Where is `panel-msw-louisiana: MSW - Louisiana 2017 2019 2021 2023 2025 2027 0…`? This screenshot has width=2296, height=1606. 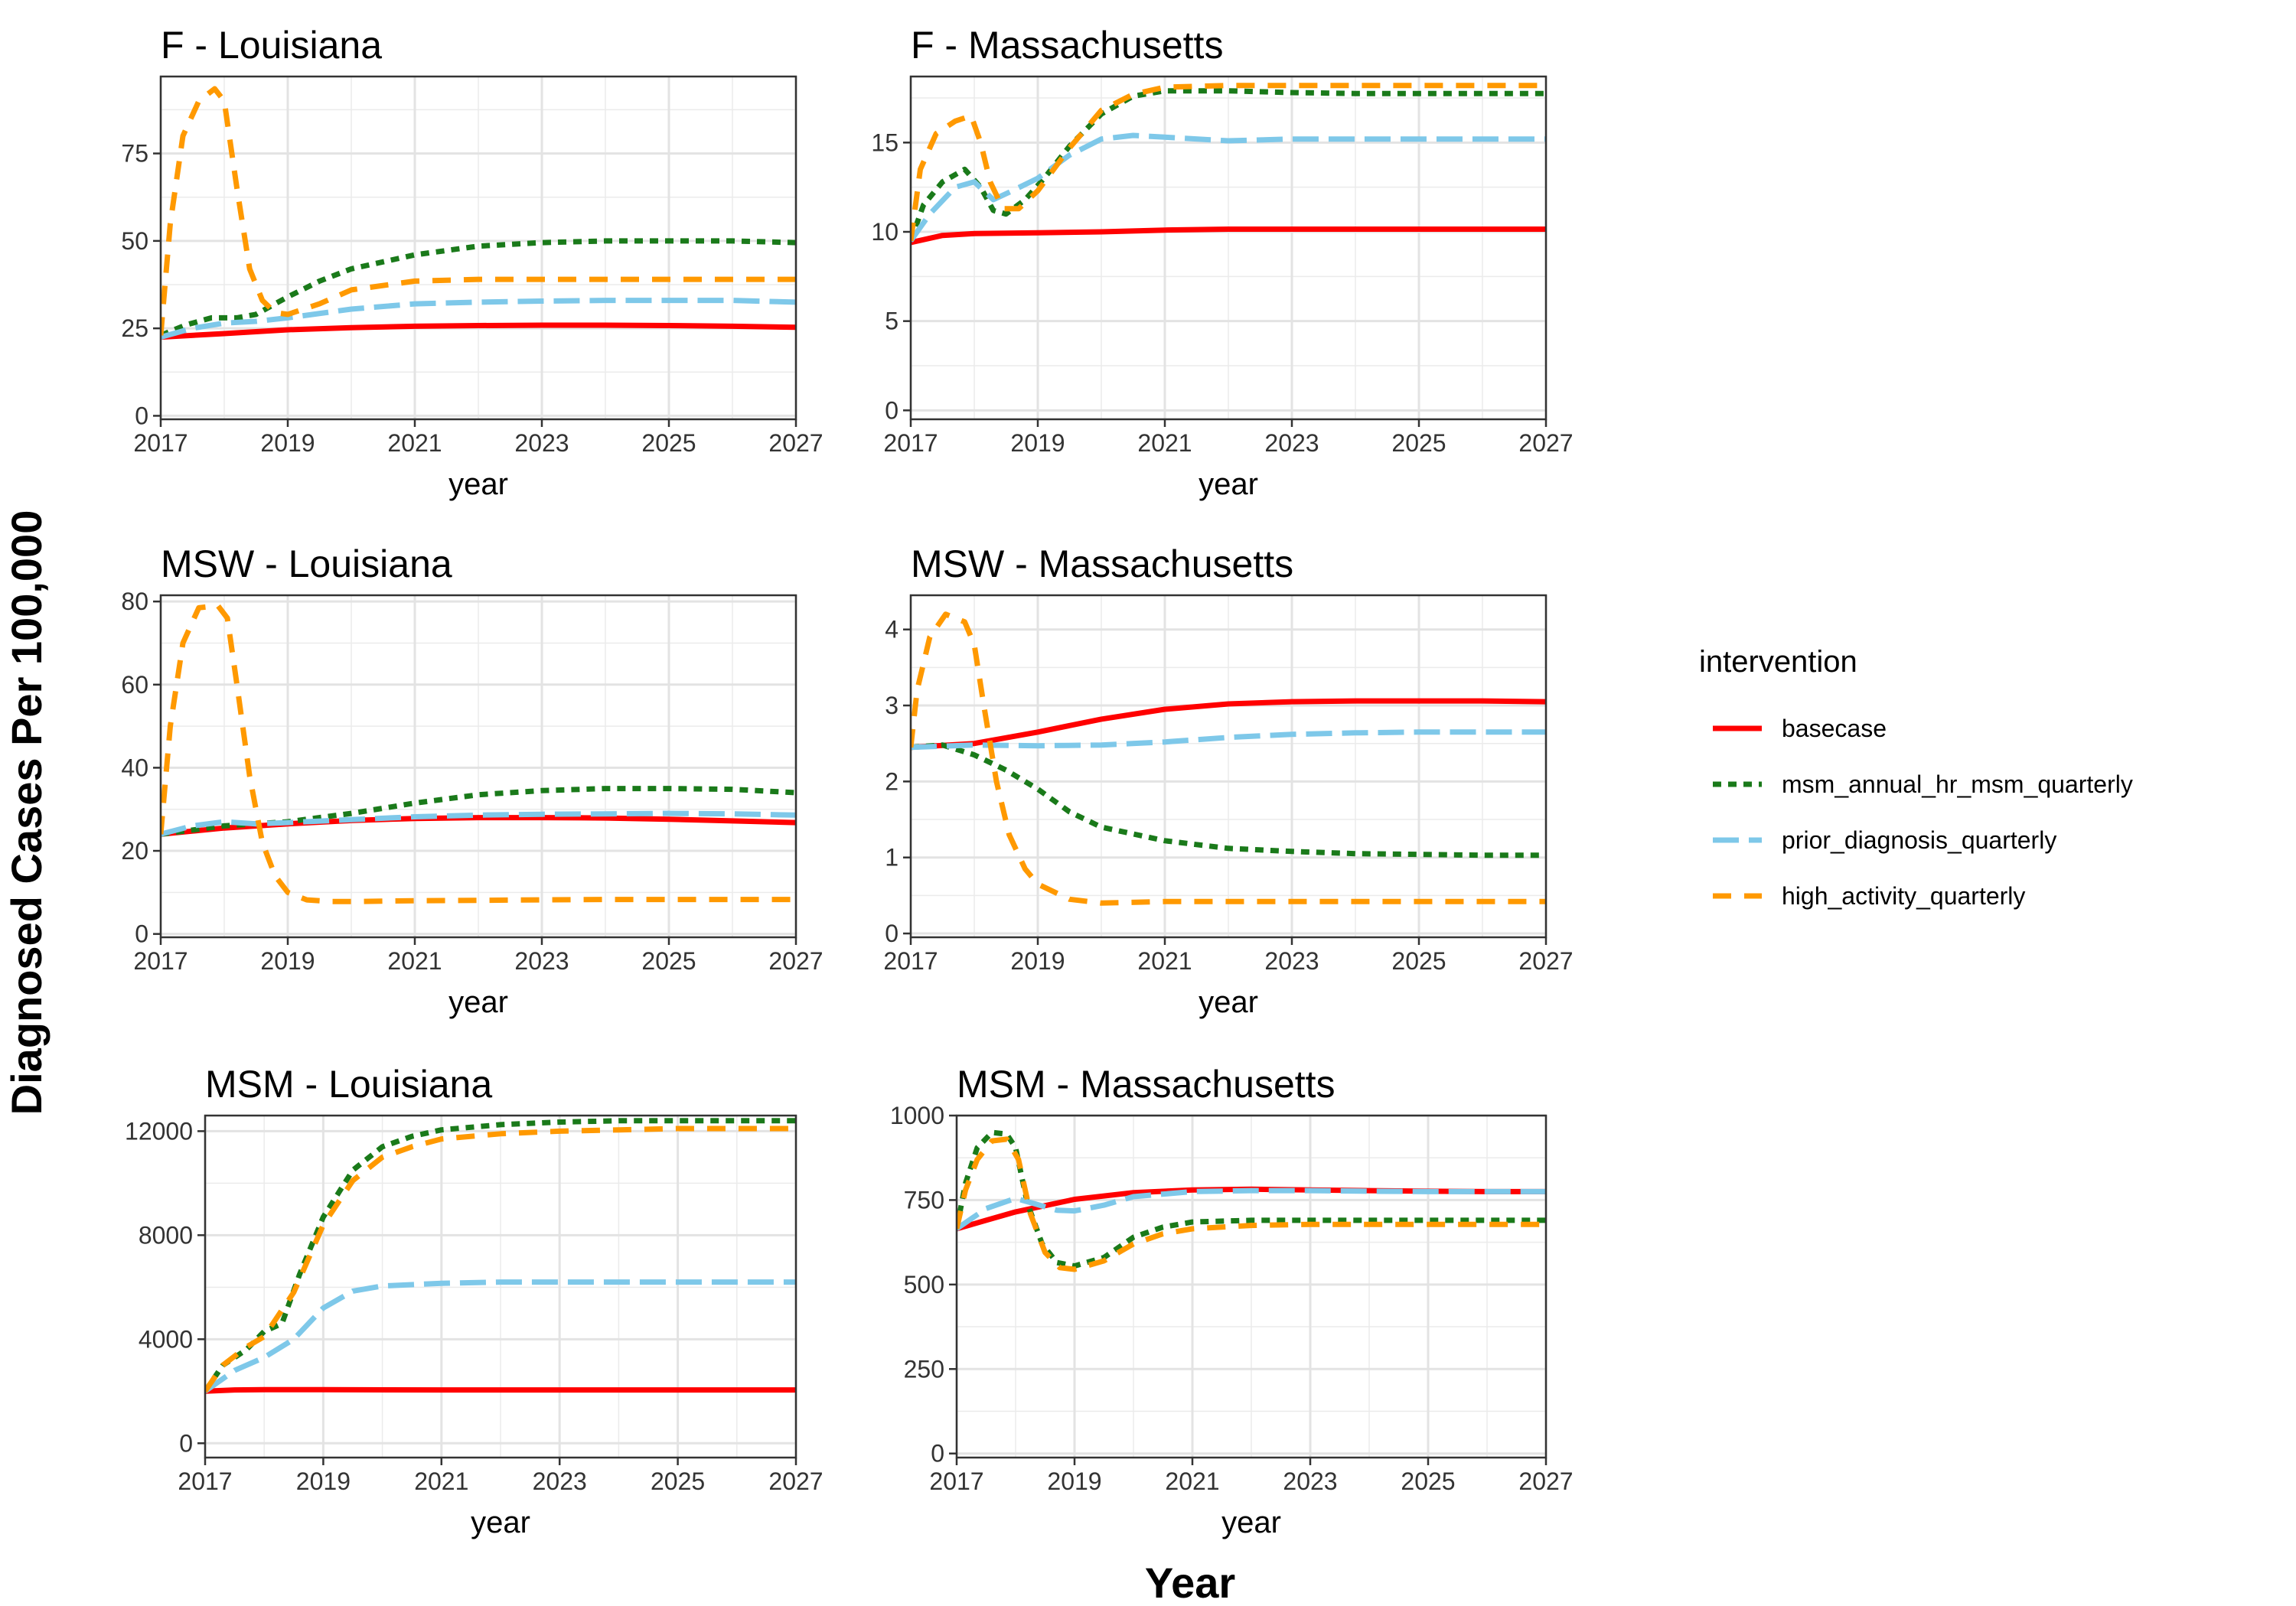 panel-msw-louisiana: MSW - Louisiana 2017 2019 2021 2023 2025 2027 0… is located at coordinates (472, 780).